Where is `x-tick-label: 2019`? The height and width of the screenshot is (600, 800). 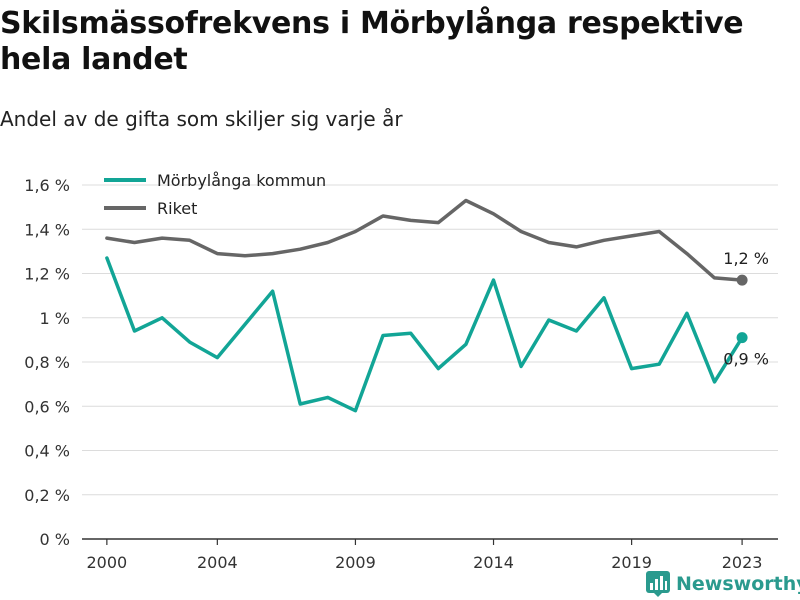
x-tick-label: 2019 is located at coordinates (631, 562).